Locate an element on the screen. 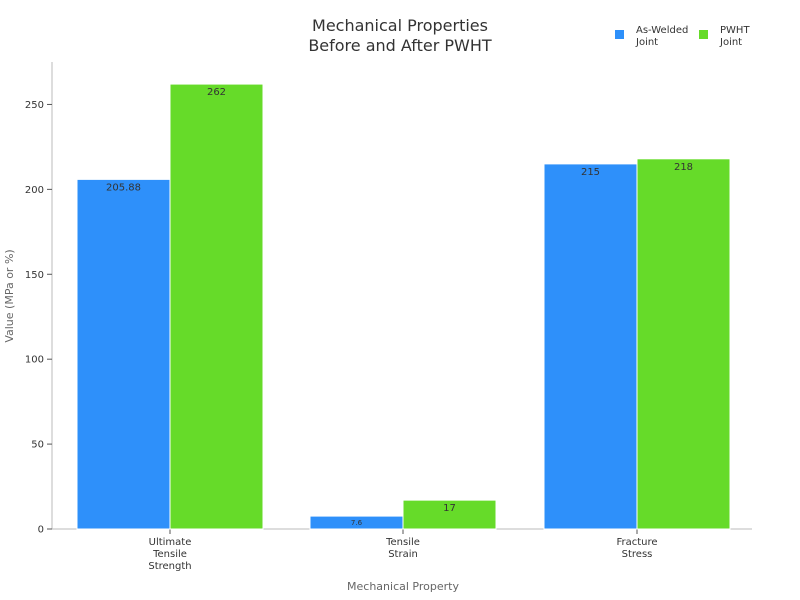  legend-entry-line: PWHT is located at coordinates (735, 30).